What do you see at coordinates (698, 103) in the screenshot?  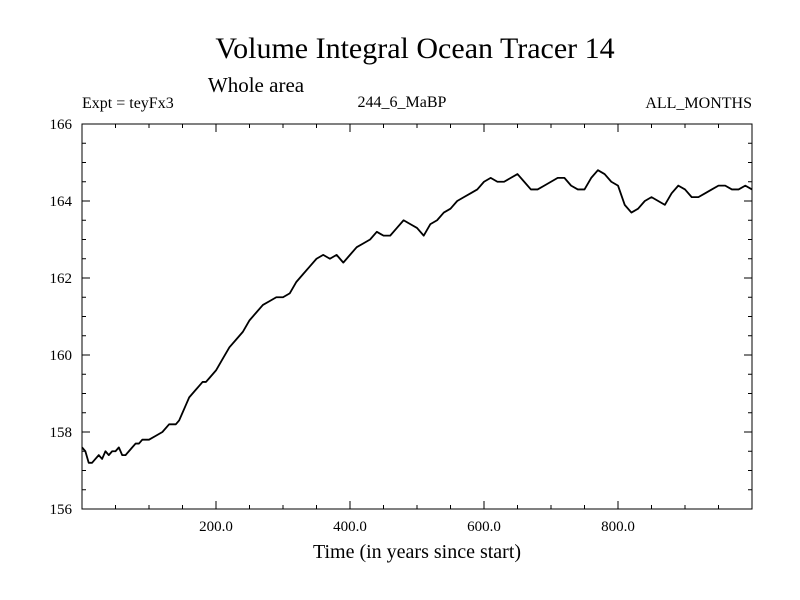 I see `months-label: ALL_MONTHS` at bounding box center [698, 103].